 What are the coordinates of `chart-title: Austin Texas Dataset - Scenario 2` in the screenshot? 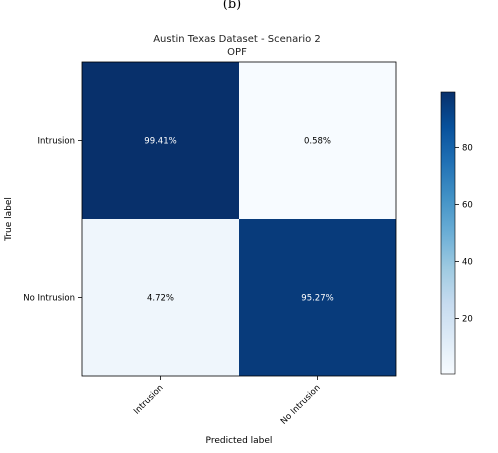 It's located at (237, 39).